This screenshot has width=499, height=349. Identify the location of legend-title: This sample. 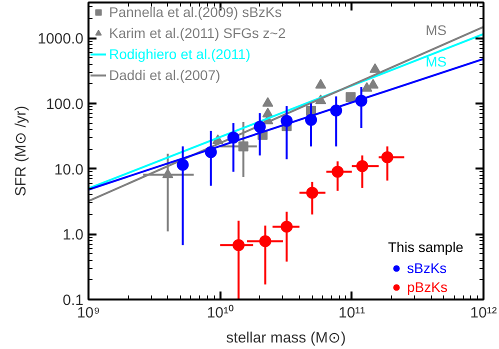
(426, 247).